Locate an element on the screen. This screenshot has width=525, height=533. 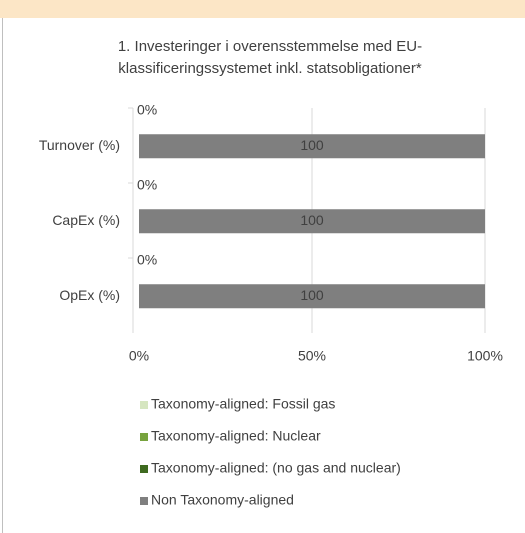
legend-label: Taxonomy-aligned: Fossil gas is located at coordinates (243, 404).